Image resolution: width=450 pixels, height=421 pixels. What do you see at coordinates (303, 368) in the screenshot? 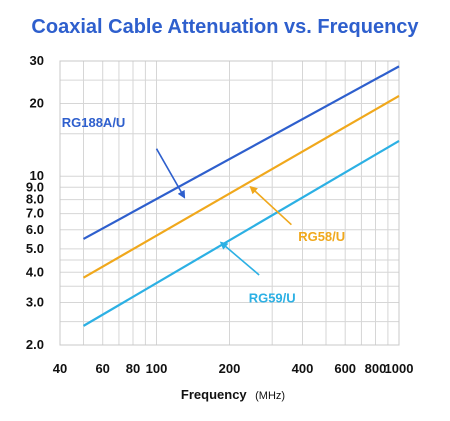
I see `x-tick-label: 400` at bounding box center [303, 368].